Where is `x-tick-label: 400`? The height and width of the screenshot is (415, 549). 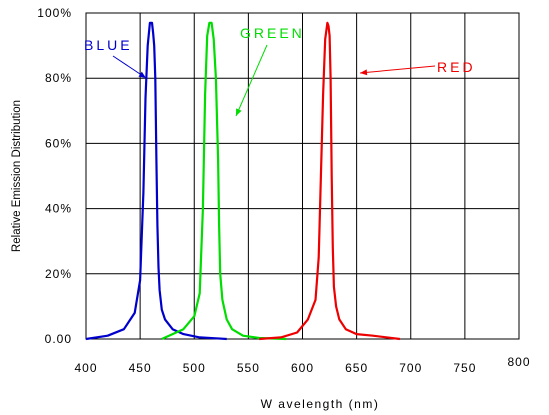
x-tick-label: 400 is located at coordinates (85, 368).